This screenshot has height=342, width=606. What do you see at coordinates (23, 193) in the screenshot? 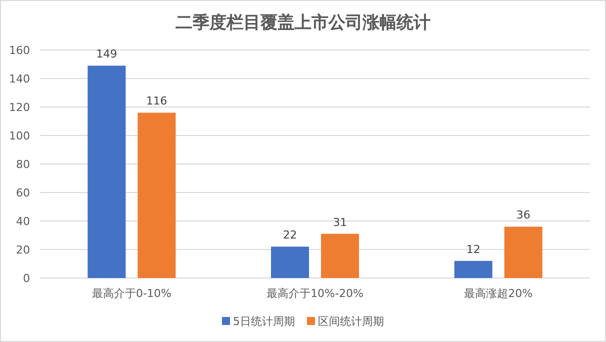
I see `y-tick-label: 60` at bounding box center [23, 193].